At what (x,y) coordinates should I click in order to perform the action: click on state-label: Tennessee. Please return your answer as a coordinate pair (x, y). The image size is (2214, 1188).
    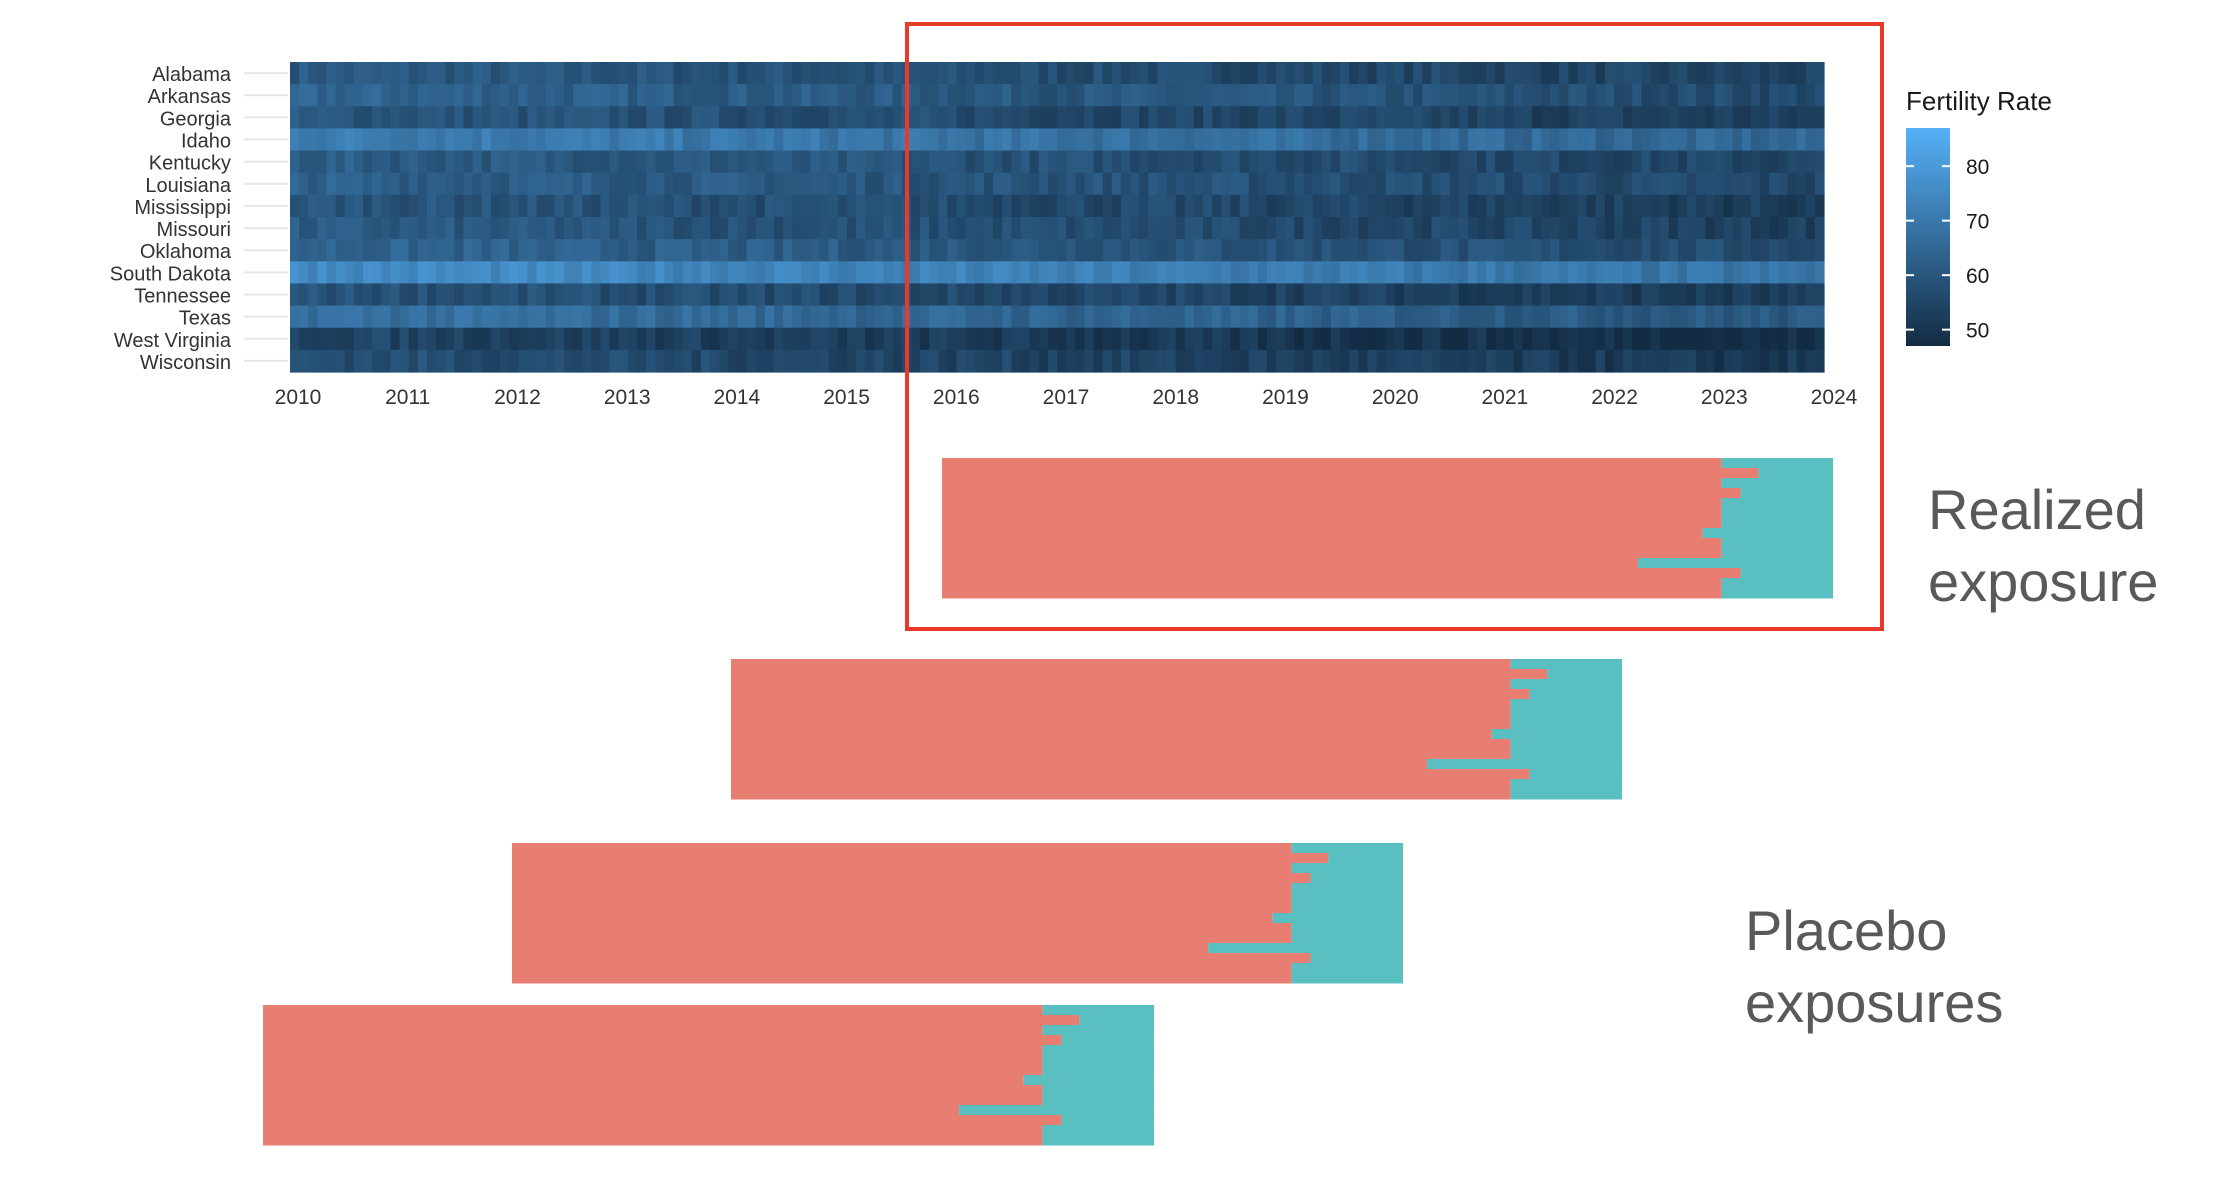
    Looking at the image, I should click on (182, 297).